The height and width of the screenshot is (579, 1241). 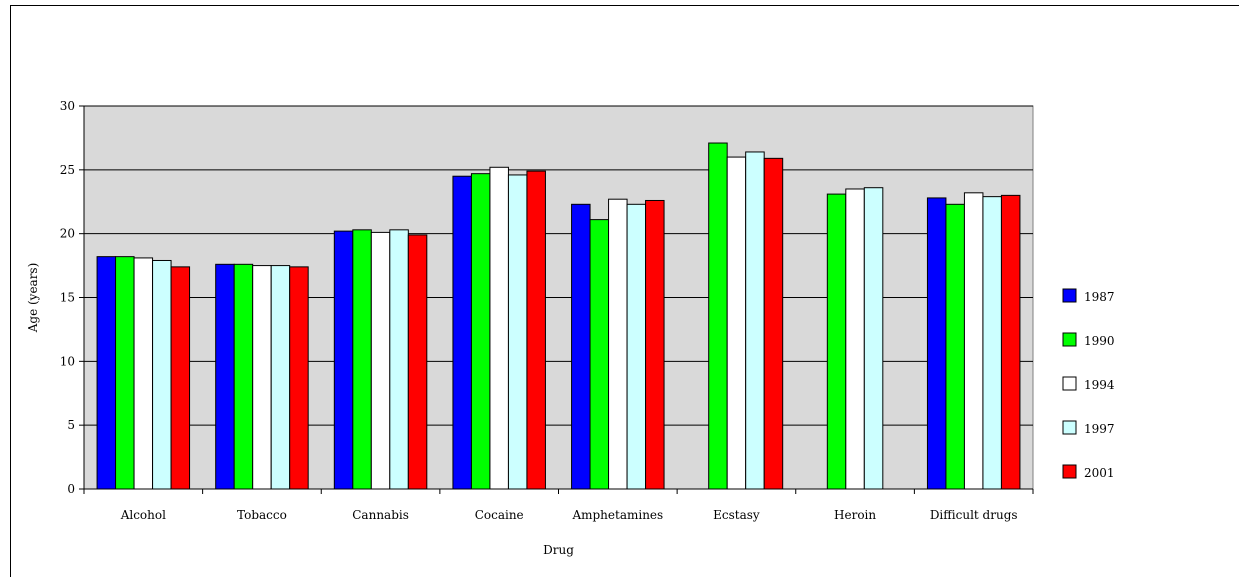 What do you see at coordinates (380, 360) in the screenshot?
I see `bar-cannabis-1994` at bounding box center [380, 360].